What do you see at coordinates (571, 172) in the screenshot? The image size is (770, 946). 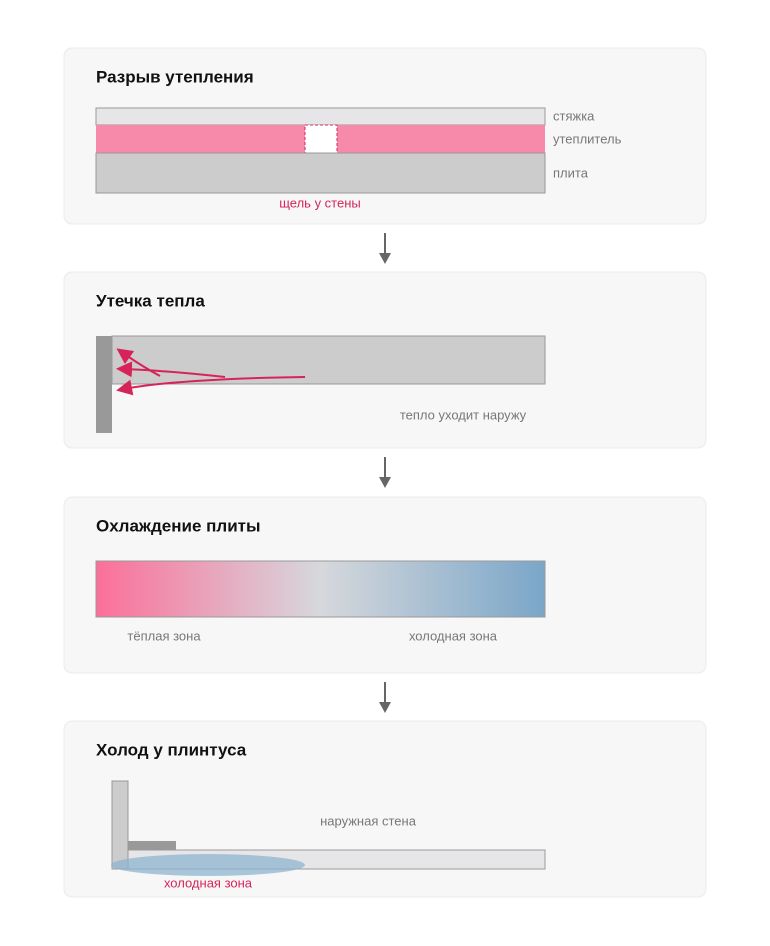 I see `layer-label: плита` at bounding box center [571, 172].